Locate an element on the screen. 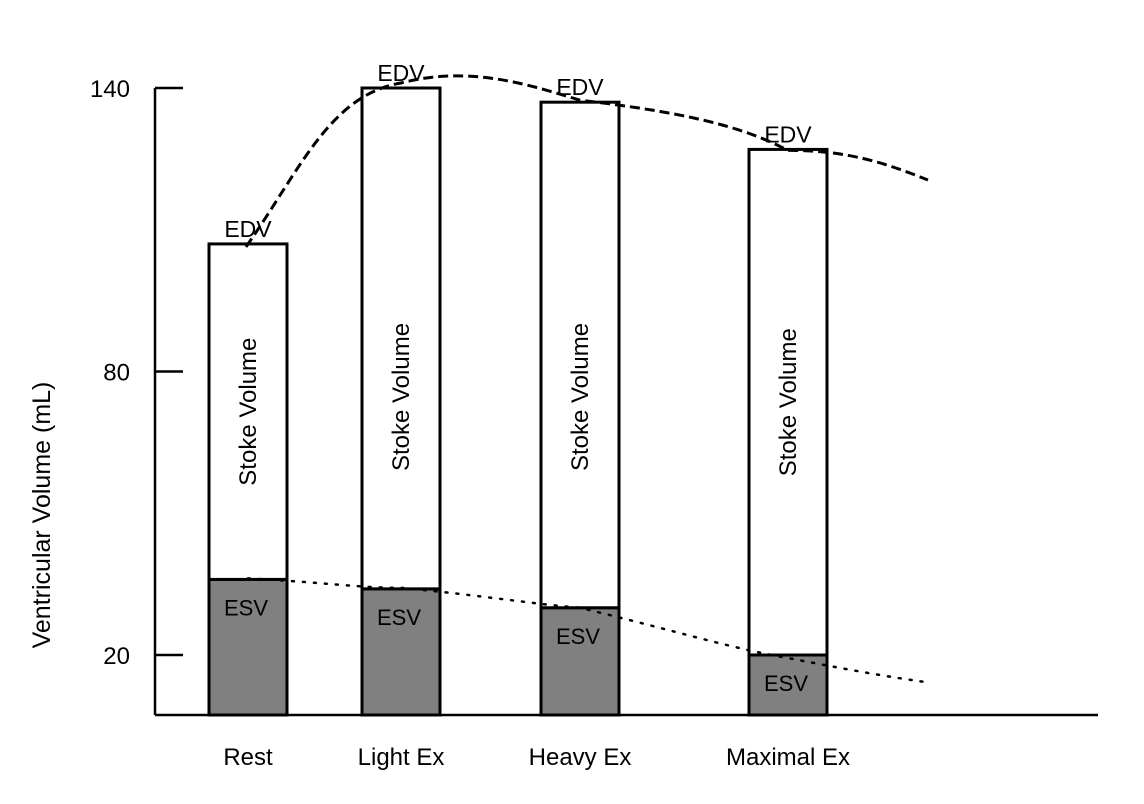 The height and width of the screenshot is (804, 1144). edv-trend-line is located at coordinates (586, 161).